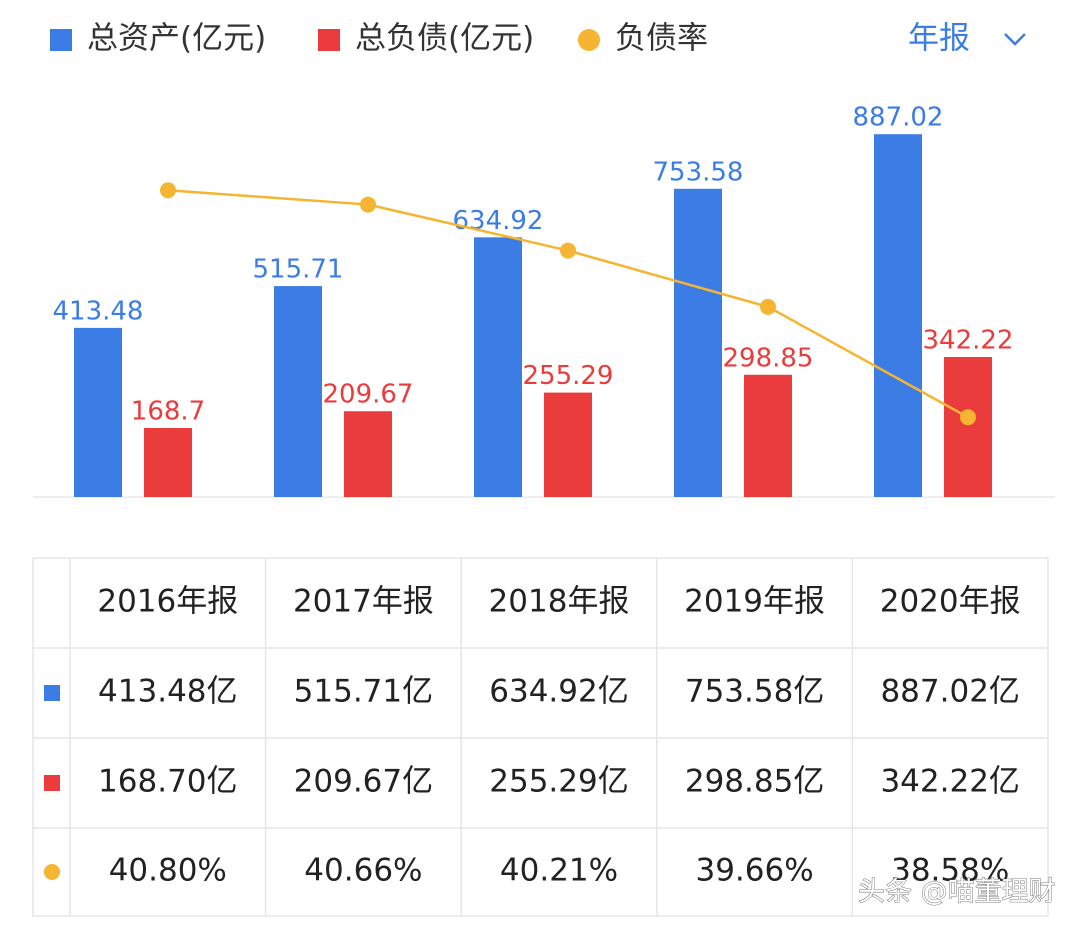 This screenshot has height=936, width=1080. What do you see at coordinates (568, 376) in the screenshot?
I see `bar-value-label: 255.29` at bounding box center [568, 376].